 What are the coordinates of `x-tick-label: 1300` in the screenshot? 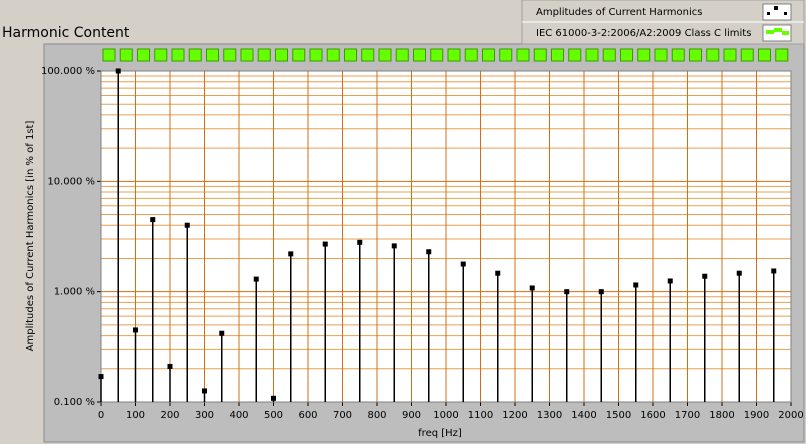 It's located at (549, 415).